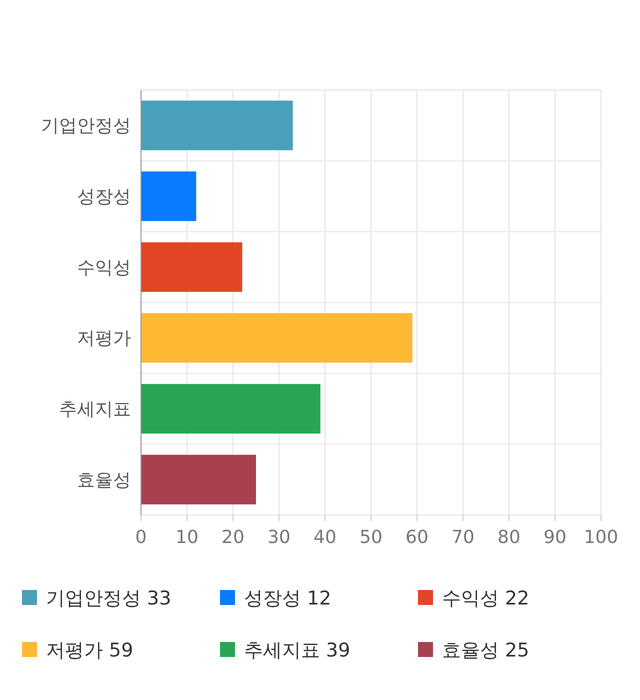 This screenshot has height=700, width=640. What do you see at coordinates (325, 537) in the screenshot?
I see `x-tick-label: 40` at bounding box center [325, 537].